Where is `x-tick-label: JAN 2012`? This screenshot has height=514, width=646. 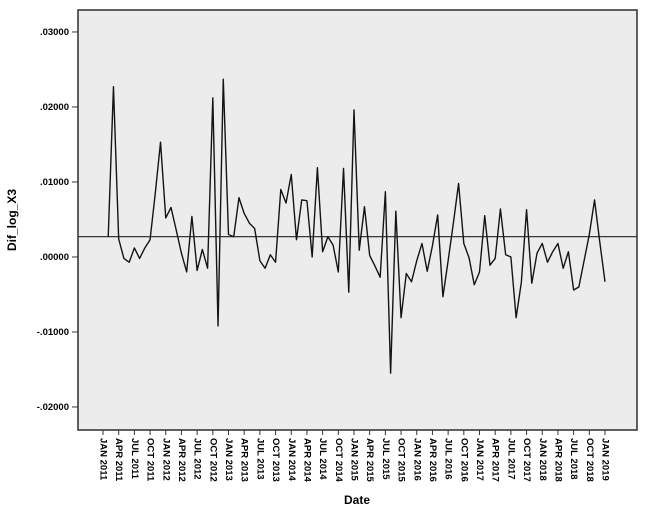 x-tick-label: JAN 2012 is located at coordinates (165, 459).